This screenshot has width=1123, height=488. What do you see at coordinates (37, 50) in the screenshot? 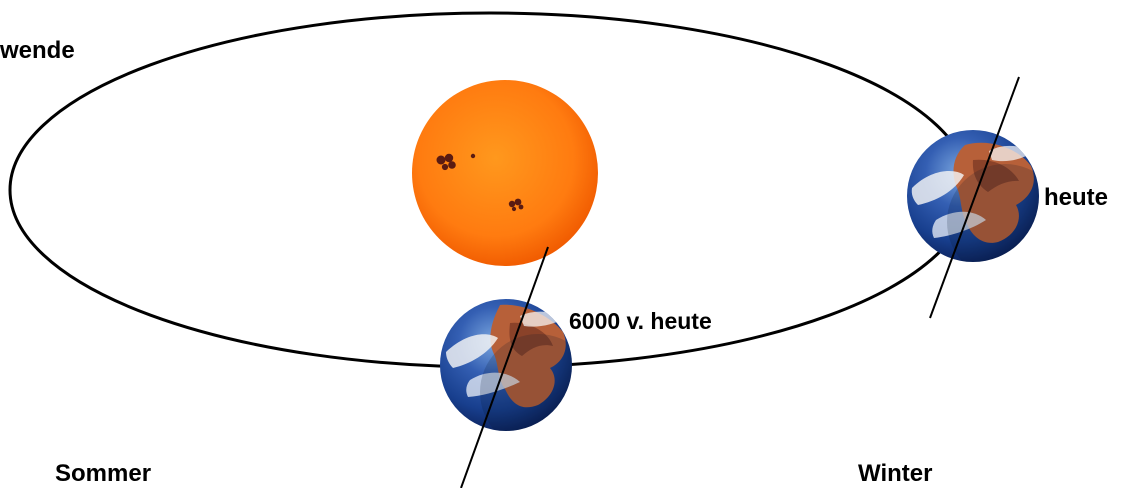
I see `label-wende: wende` at bounding box center [37, 50].